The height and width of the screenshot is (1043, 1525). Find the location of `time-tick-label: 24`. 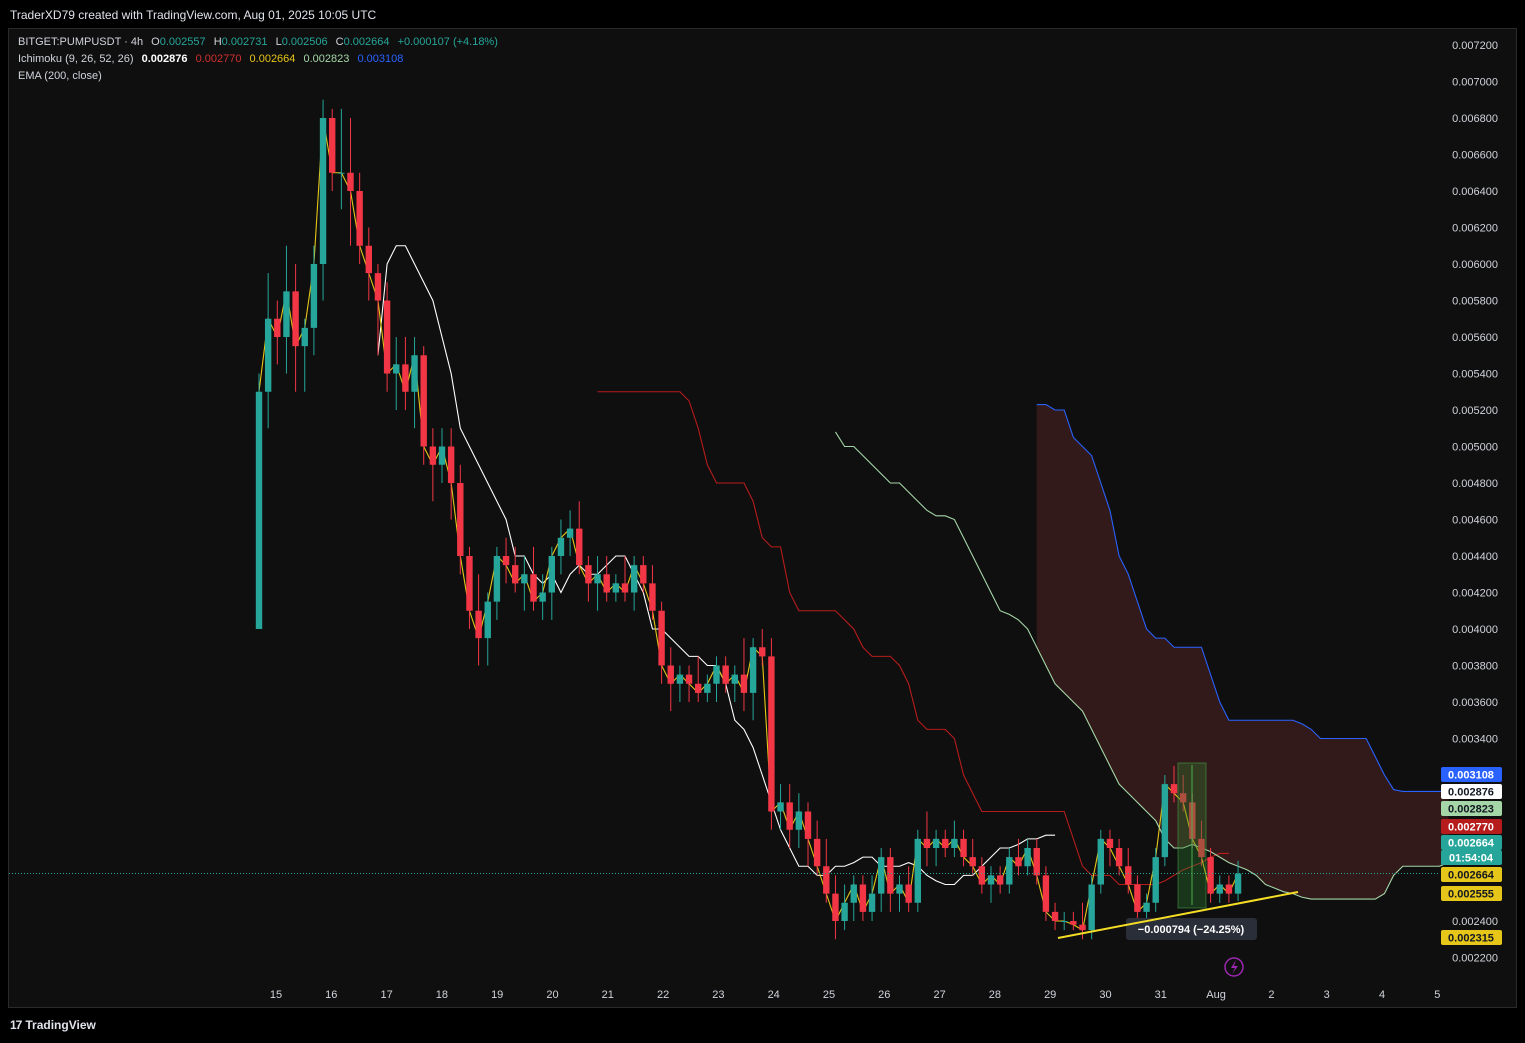

time-tick-label: 24 is located at coordinates (774, 995).